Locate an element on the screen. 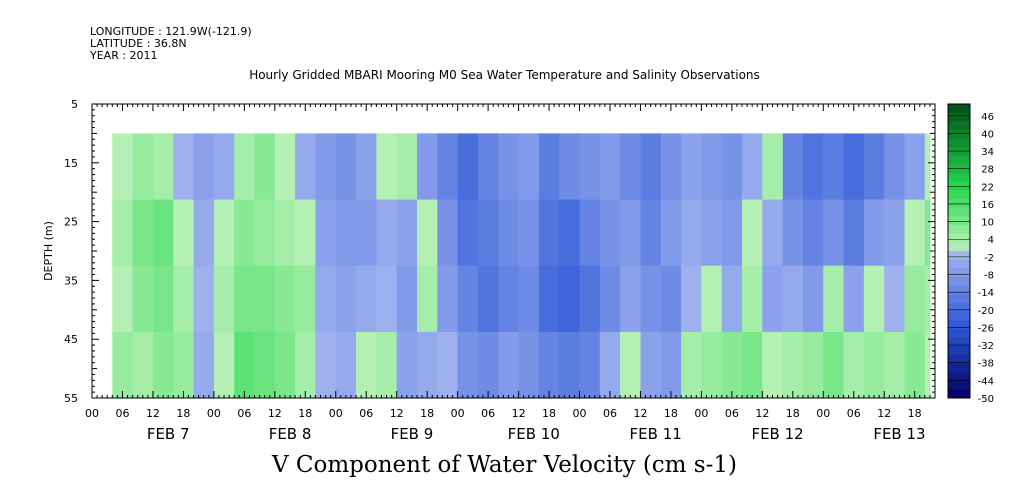  colorbar-label: -32 is located at coordinates (986, 346).